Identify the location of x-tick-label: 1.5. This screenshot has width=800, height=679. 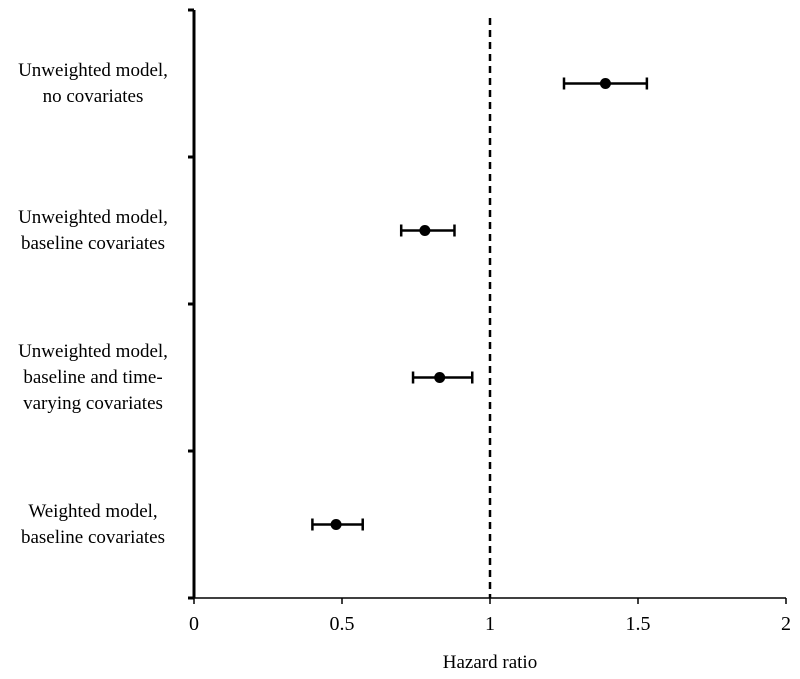
(638, 624).